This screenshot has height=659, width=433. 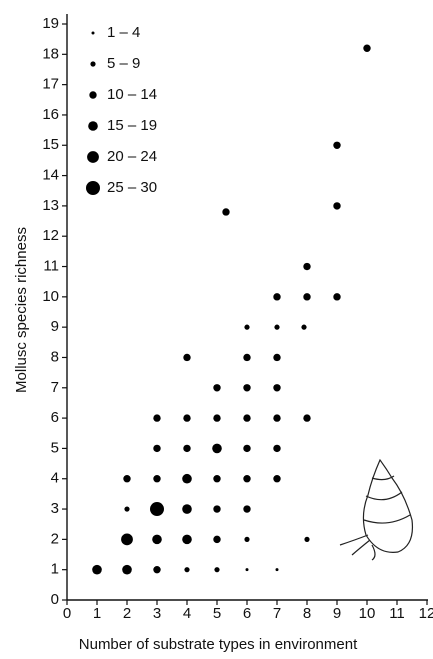 What do you see at coordinates (55, 387) in the screenshot?
I see `y-tick-label: 7` at bounding box center [55, 387].